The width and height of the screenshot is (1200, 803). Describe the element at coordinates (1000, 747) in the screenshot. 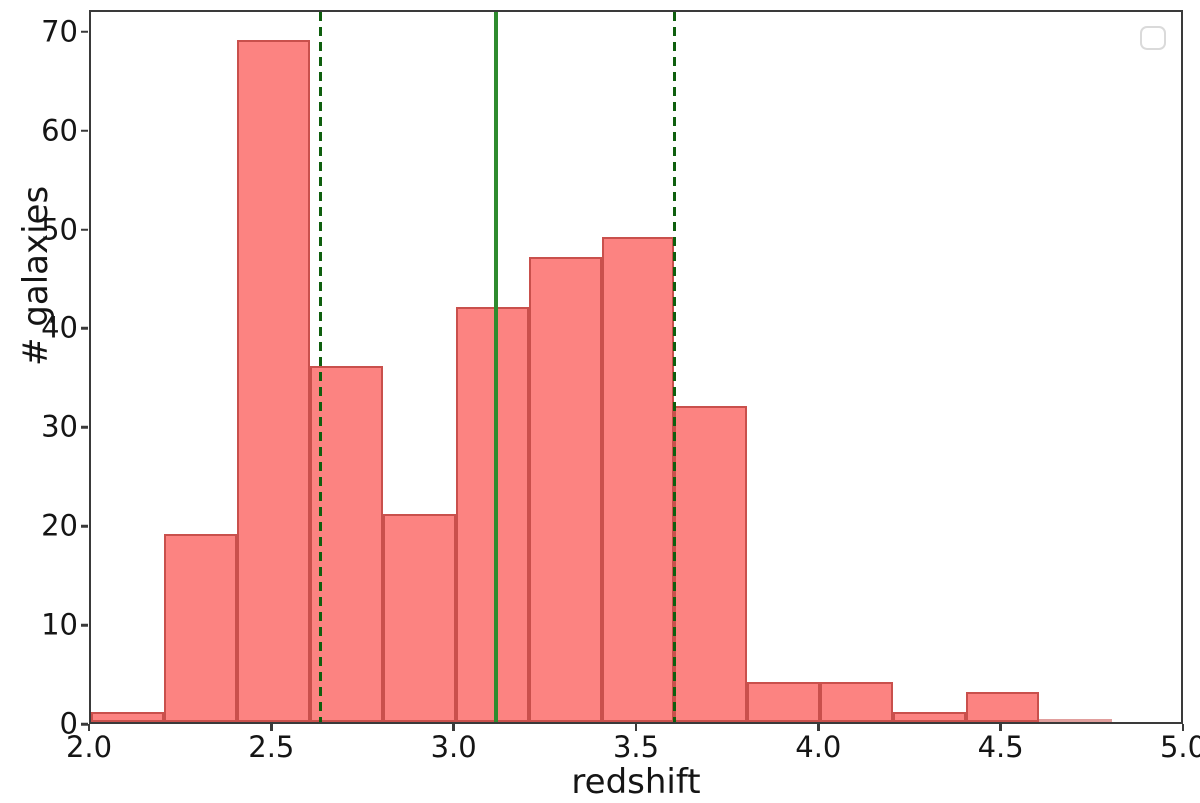

I see `x-tick-label: 4.5` at that location.